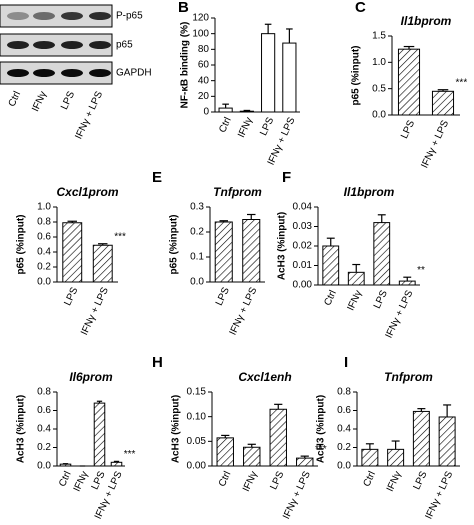  What do you see at coordinates (204, 65) in the screenshot?
I see `y-tick-label: 60` at bounding box center [204, 65].